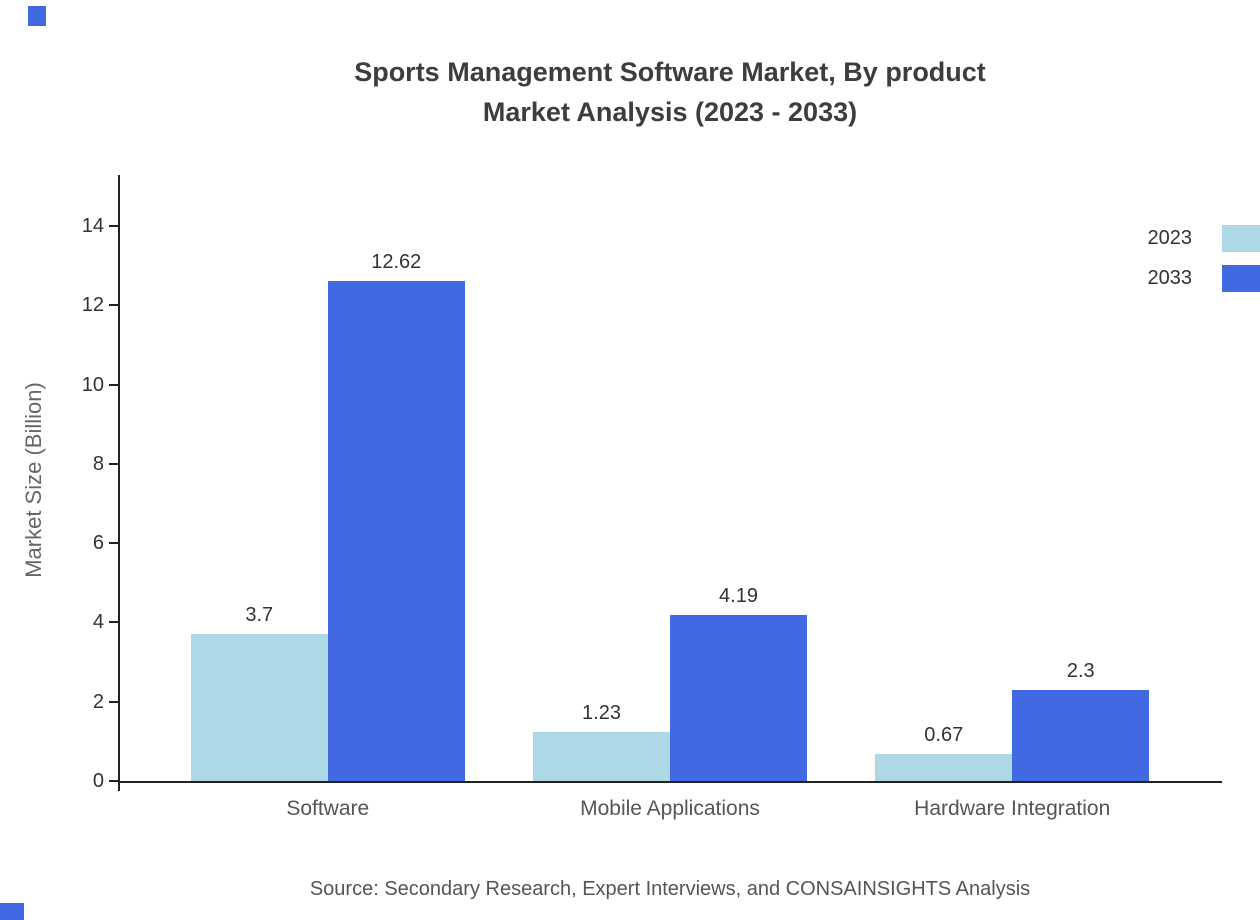  Describe the element at coordinates (98, 781) in the screenshot. I see `y-axis-tick-label: 0` at that location.